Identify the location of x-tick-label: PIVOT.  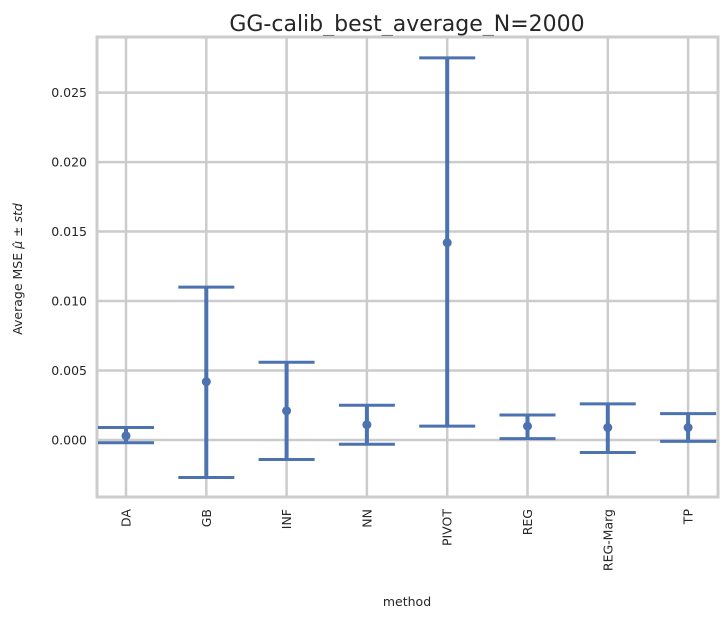
(447, 527).